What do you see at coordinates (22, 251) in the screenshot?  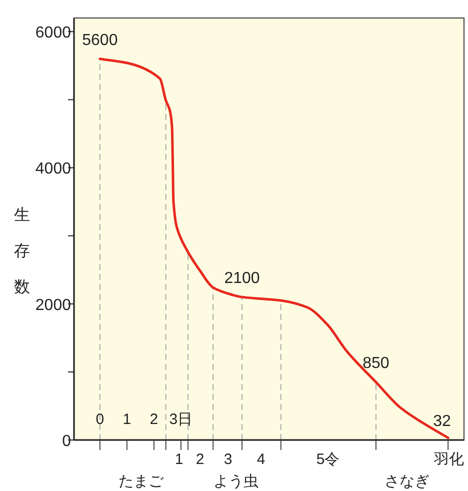 I see `y-label: 存` at bounding box center [22, 251].